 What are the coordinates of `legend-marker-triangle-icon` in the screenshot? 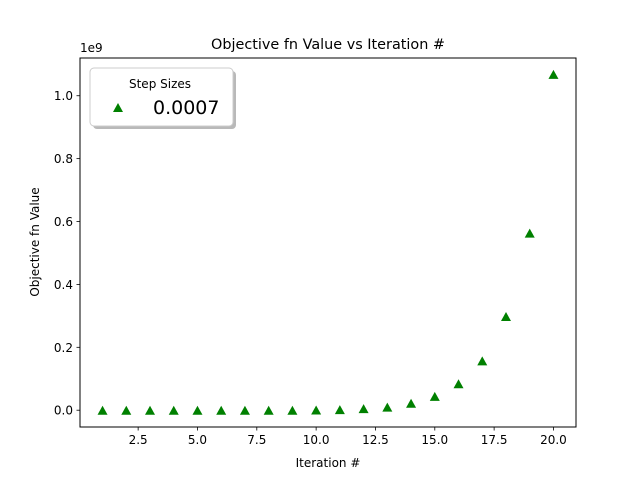 It's located at (118, 107).